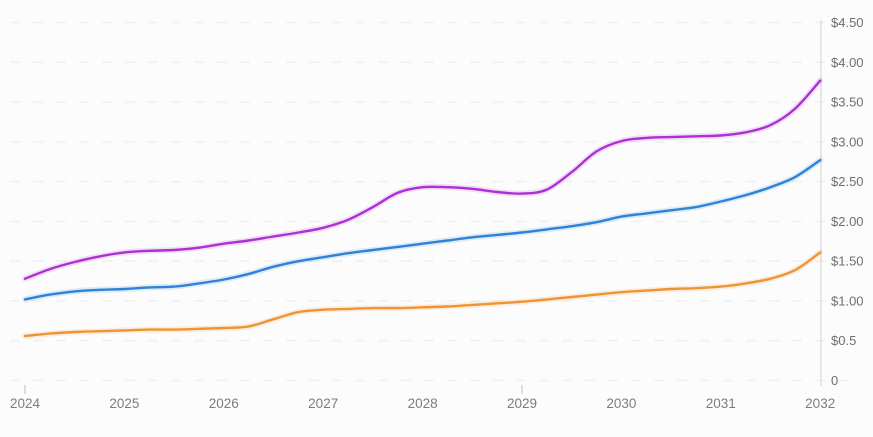  Describe the element at coordinates (847, 181) in the screenshot. I see `y-axis-label: $2.50` at that location.